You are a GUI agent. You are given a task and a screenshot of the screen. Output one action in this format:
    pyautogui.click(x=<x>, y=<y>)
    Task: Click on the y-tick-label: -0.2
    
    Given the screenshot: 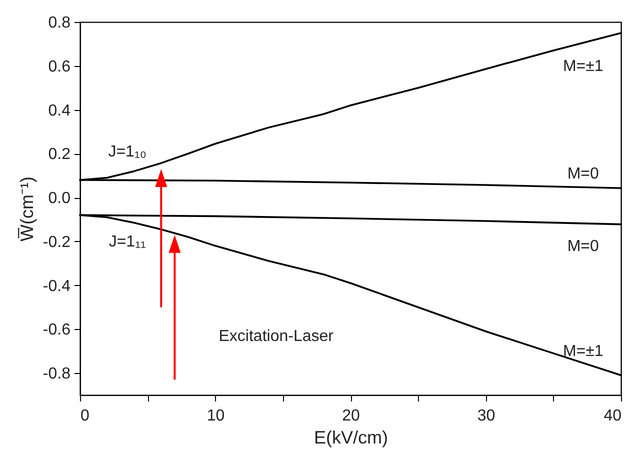 What is the action you would take?
    pyautogui.click(x=56, y=242)
    